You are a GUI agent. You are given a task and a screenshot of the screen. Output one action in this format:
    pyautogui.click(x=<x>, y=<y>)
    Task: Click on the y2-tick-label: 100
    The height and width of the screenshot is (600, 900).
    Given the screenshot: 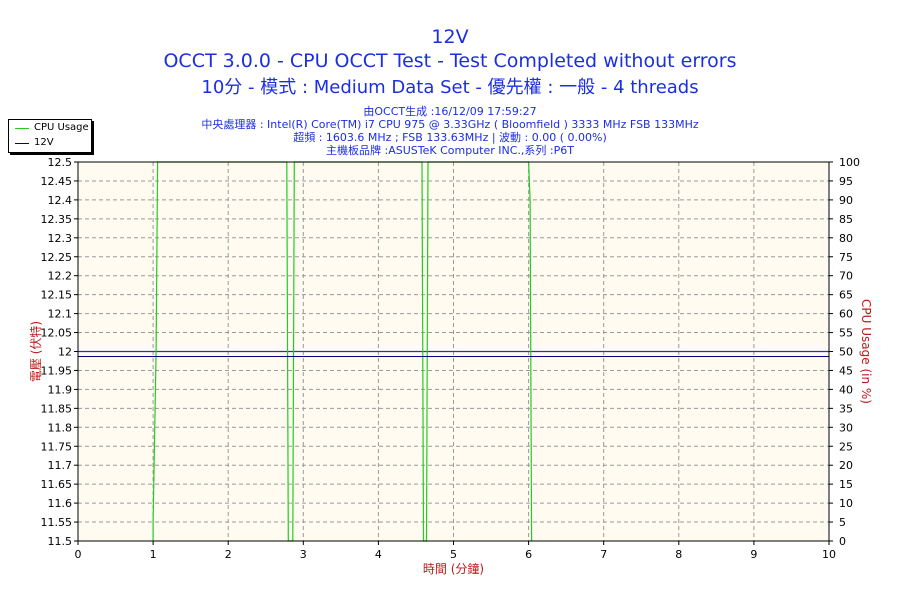 What is the action you would take?
    pyautogui.click(x=849, y=162)
    